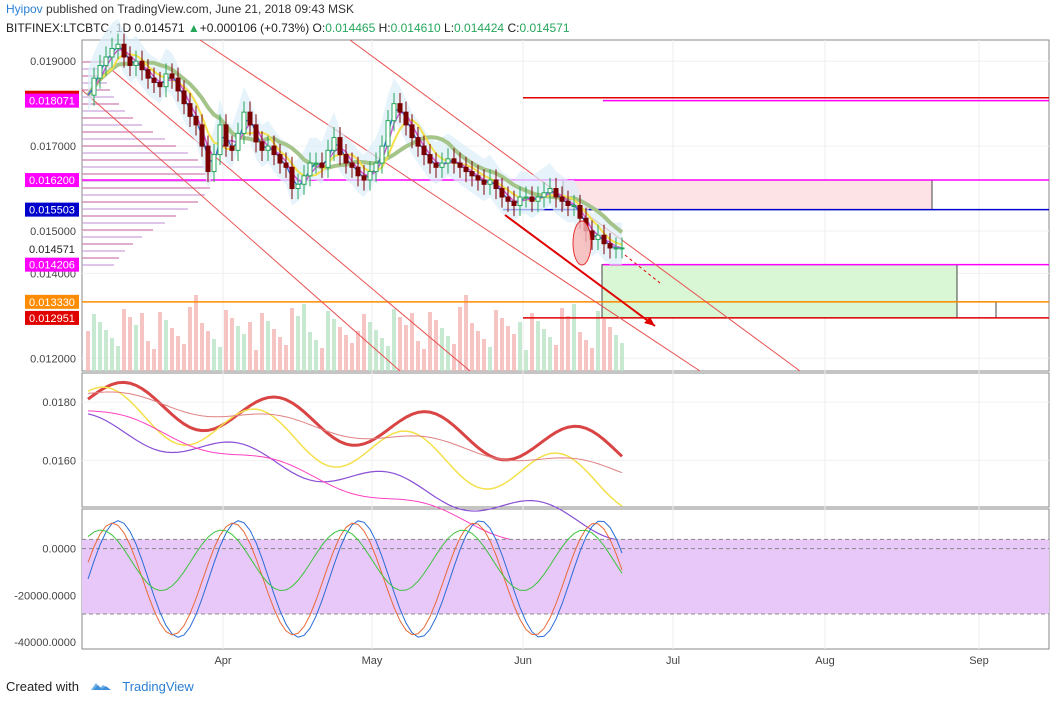 Image resolution: width=1057 pixels, height=704 pixels. Describe the element at coordinates (158, 686) in the screenshot. I see `tradingview-link: TradingView` at that location.